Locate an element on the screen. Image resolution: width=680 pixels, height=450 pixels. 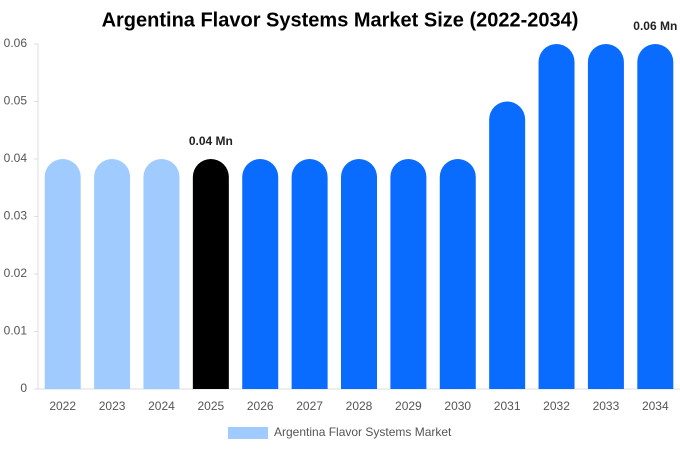
data-label: 0.04 Mn is located at coordinates (211, 141).